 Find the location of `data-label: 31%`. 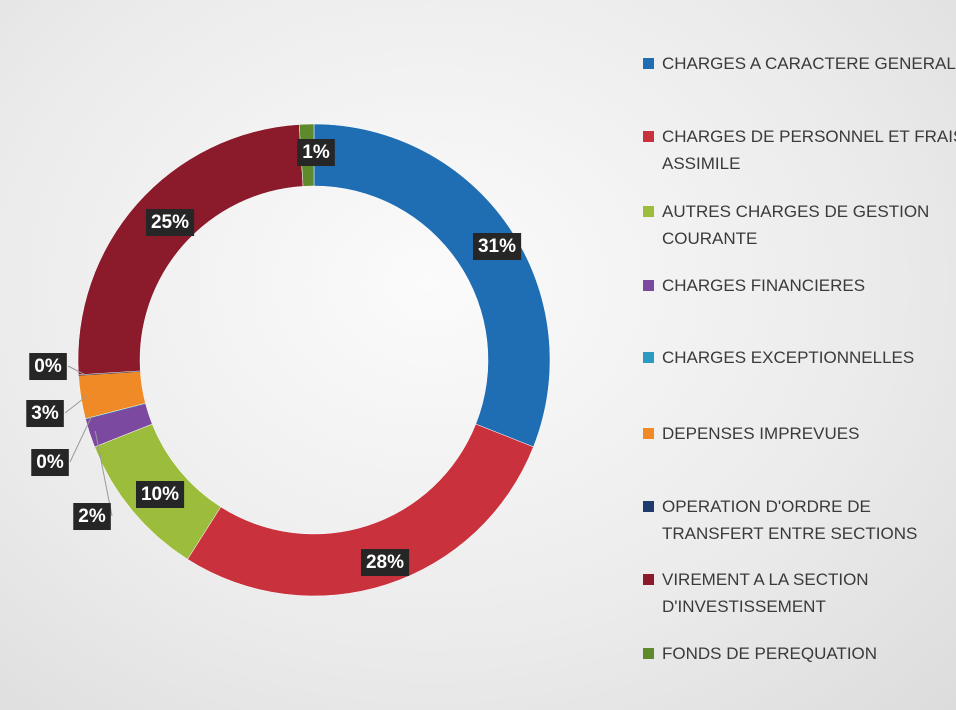

data-label: 31% is located at coordinates (497, 246).